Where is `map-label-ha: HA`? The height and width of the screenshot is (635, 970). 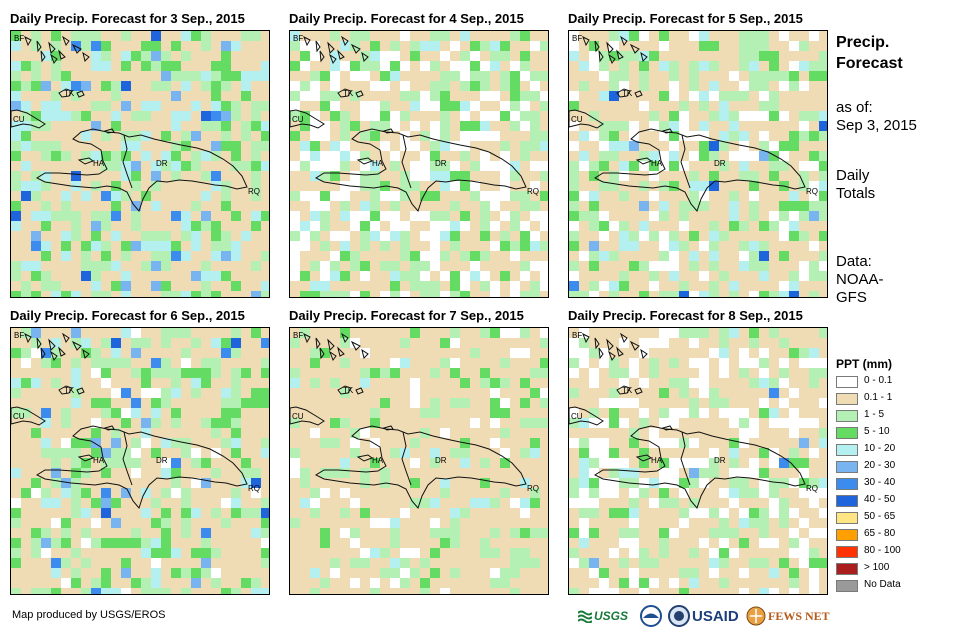 map-label-ha: HA is located at coordinates (99, 460).